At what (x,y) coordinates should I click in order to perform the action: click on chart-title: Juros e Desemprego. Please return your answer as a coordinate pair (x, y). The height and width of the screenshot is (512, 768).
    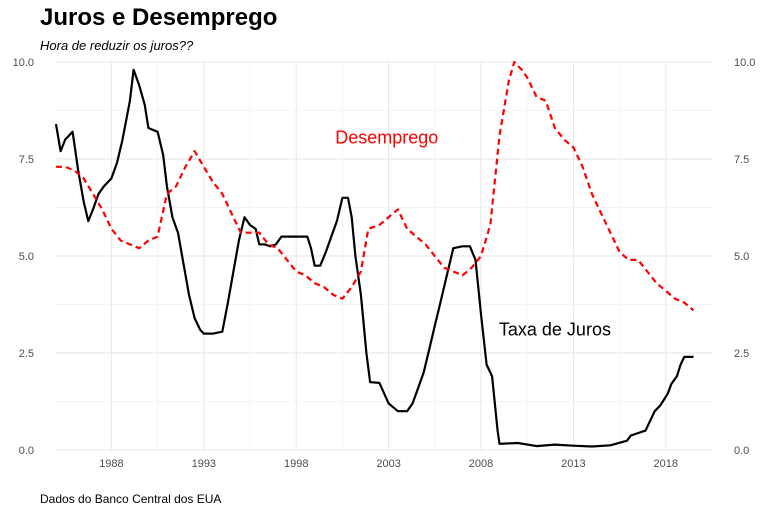
    Looking at the image, I should click on (159, 17).